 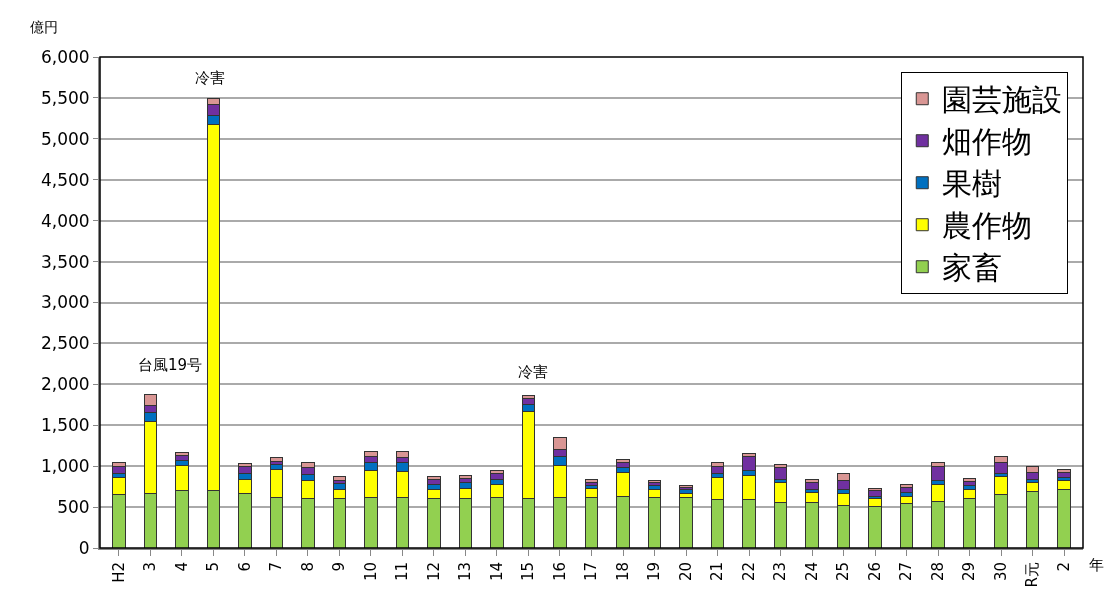 What do you see at coordinates (244, 567) in the screenshot?
I see `x-tick-label: 6` at bounding box center [244, 567].